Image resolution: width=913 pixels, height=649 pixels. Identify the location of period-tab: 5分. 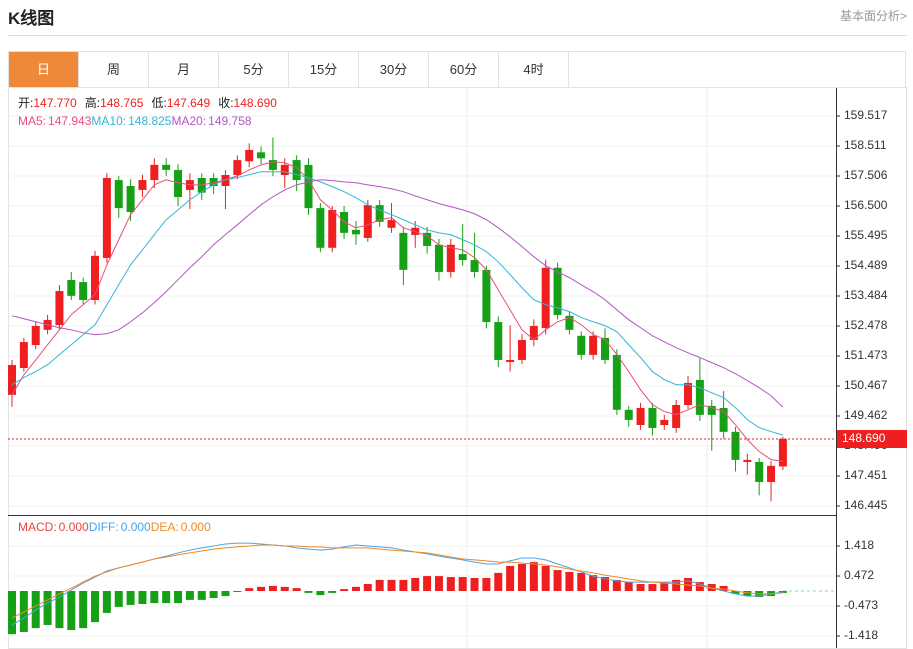
(254, 69).